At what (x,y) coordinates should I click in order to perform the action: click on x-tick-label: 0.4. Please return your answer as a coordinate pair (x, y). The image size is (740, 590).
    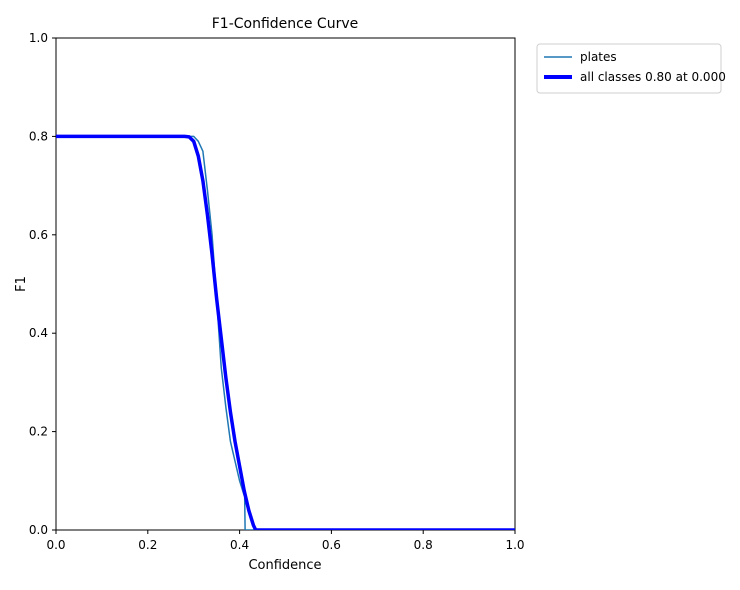
    Looking at the image, I should click on (239, 545).